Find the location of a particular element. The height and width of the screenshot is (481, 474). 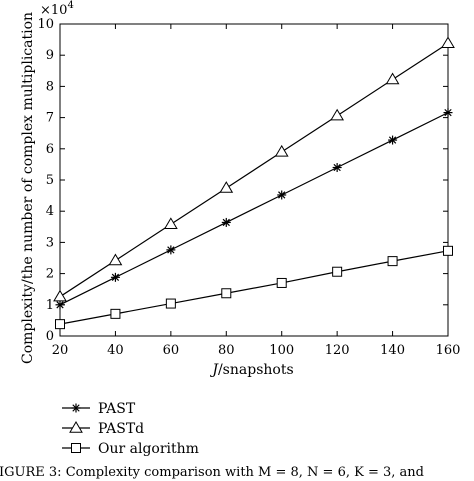

legend-swatch-our-algorithm is located at coordinates (76, 448).